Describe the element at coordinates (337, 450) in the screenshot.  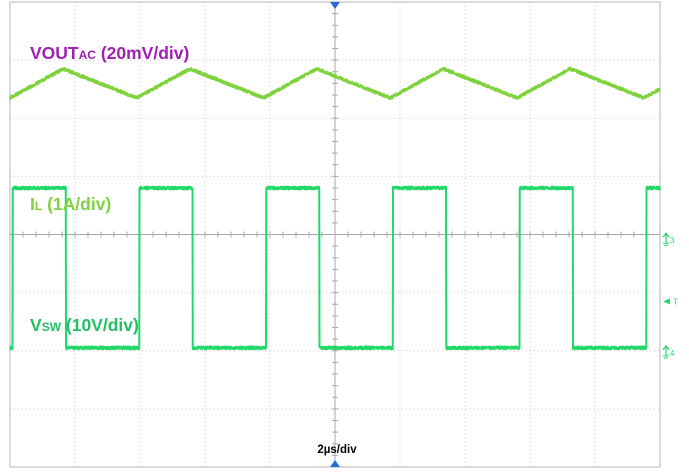
I see `timebase-label: 2µs/div` at that location.